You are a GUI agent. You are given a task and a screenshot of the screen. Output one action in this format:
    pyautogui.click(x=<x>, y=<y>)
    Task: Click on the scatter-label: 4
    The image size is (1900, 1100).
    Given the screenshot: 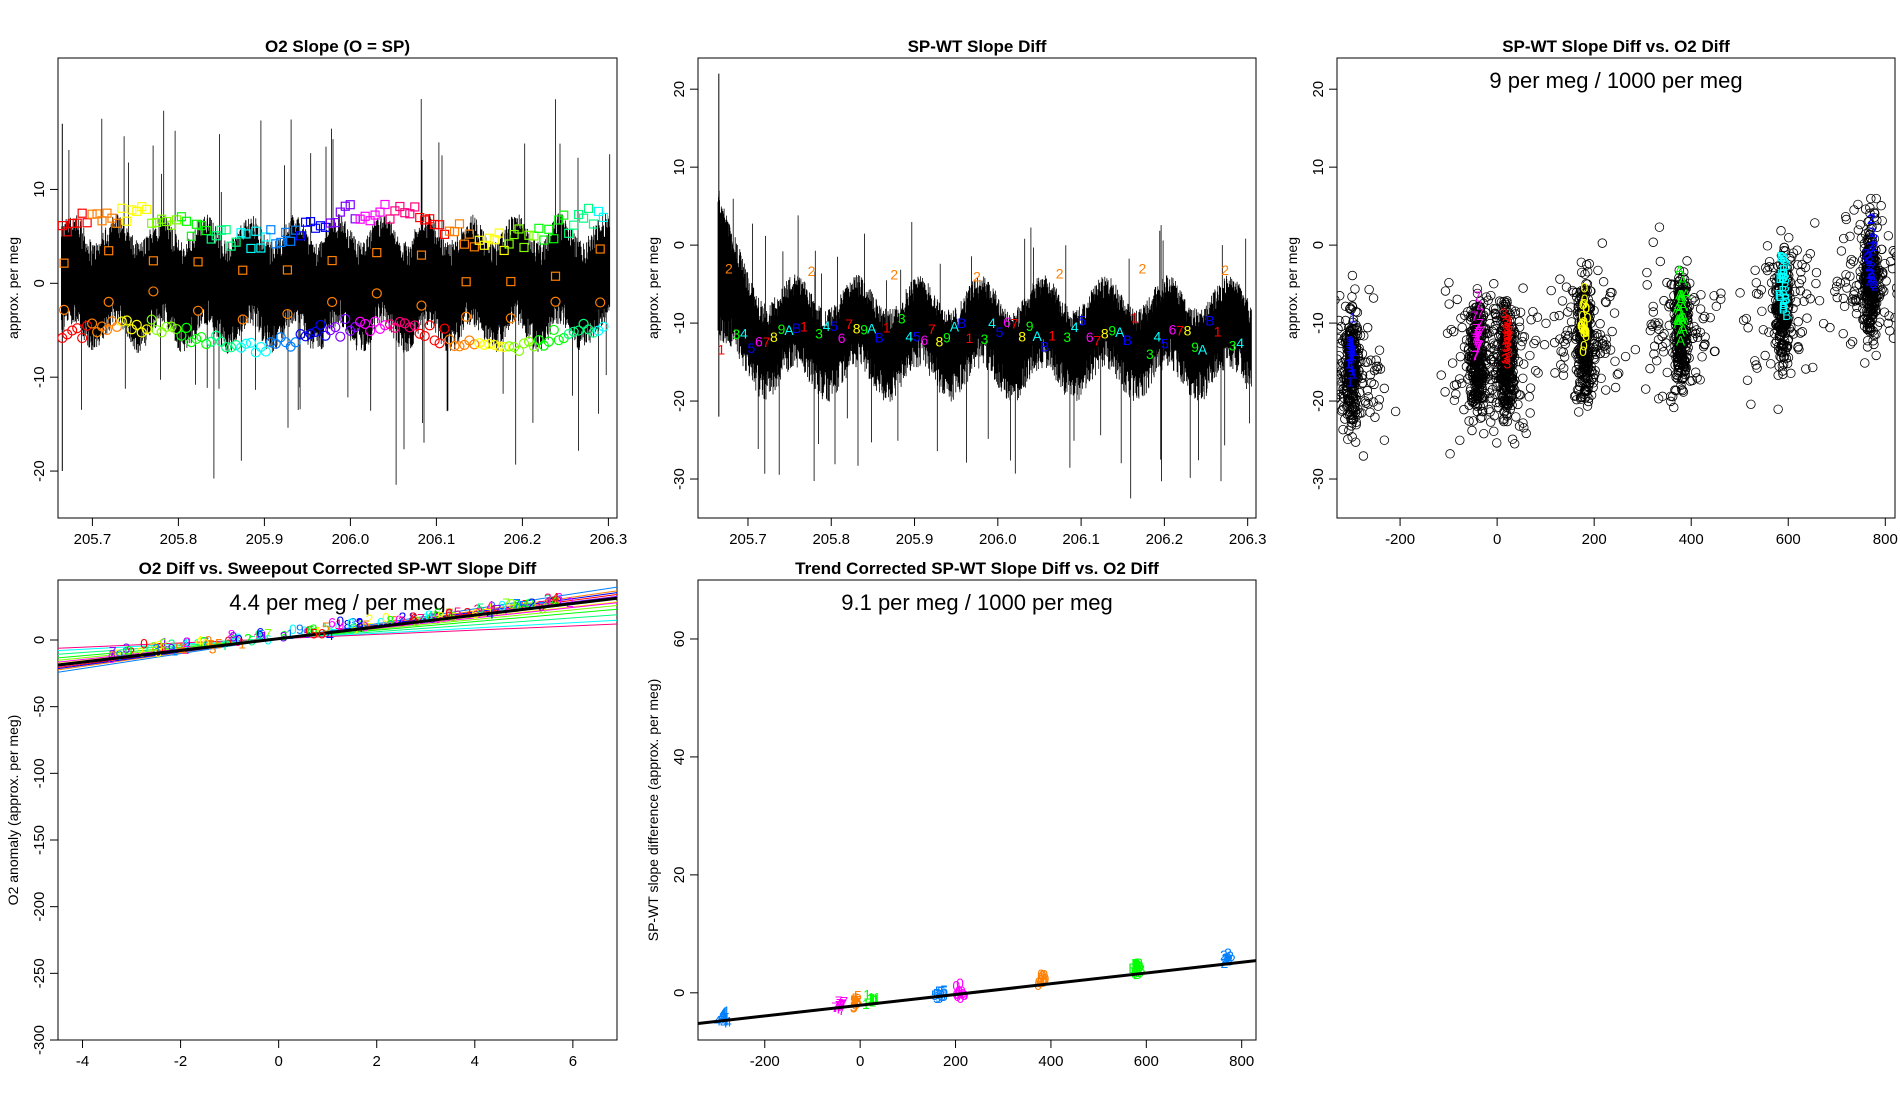 What is the action you would take?
    pyautogui.click(x=317, y=631)
    